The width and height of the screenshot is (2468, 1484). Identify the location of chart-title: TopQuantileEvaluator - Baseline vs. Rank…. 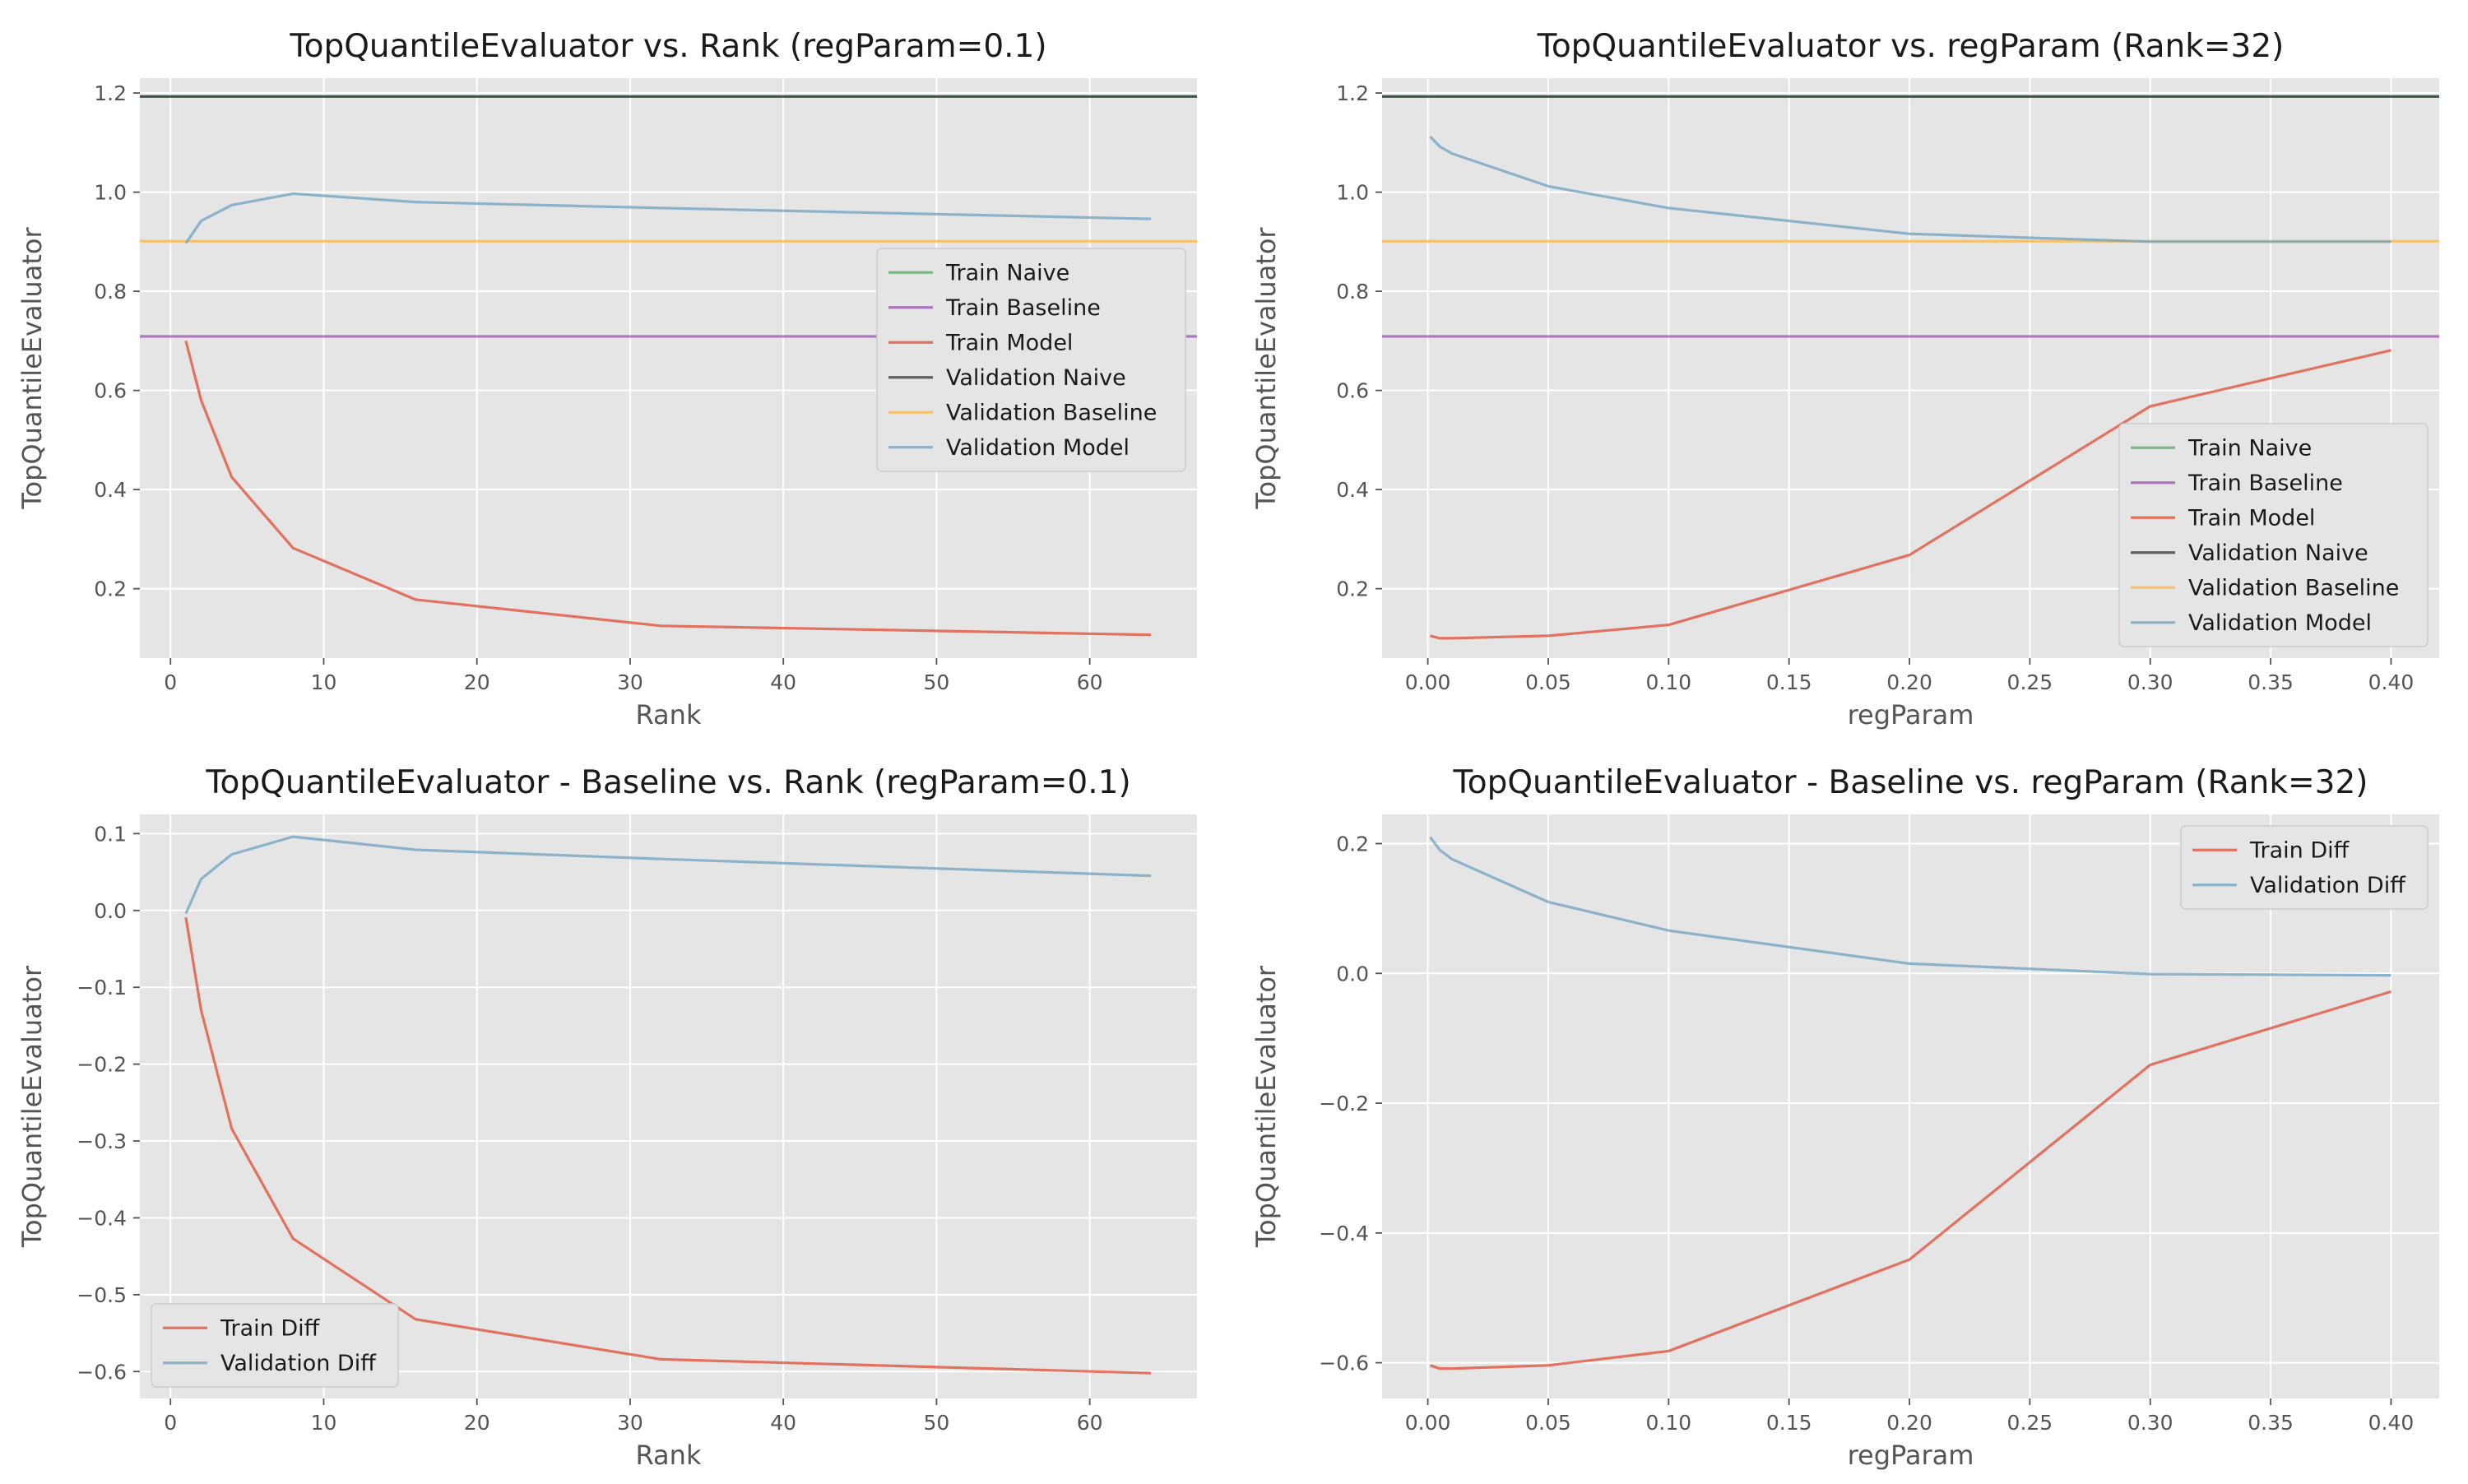
(667, 782).